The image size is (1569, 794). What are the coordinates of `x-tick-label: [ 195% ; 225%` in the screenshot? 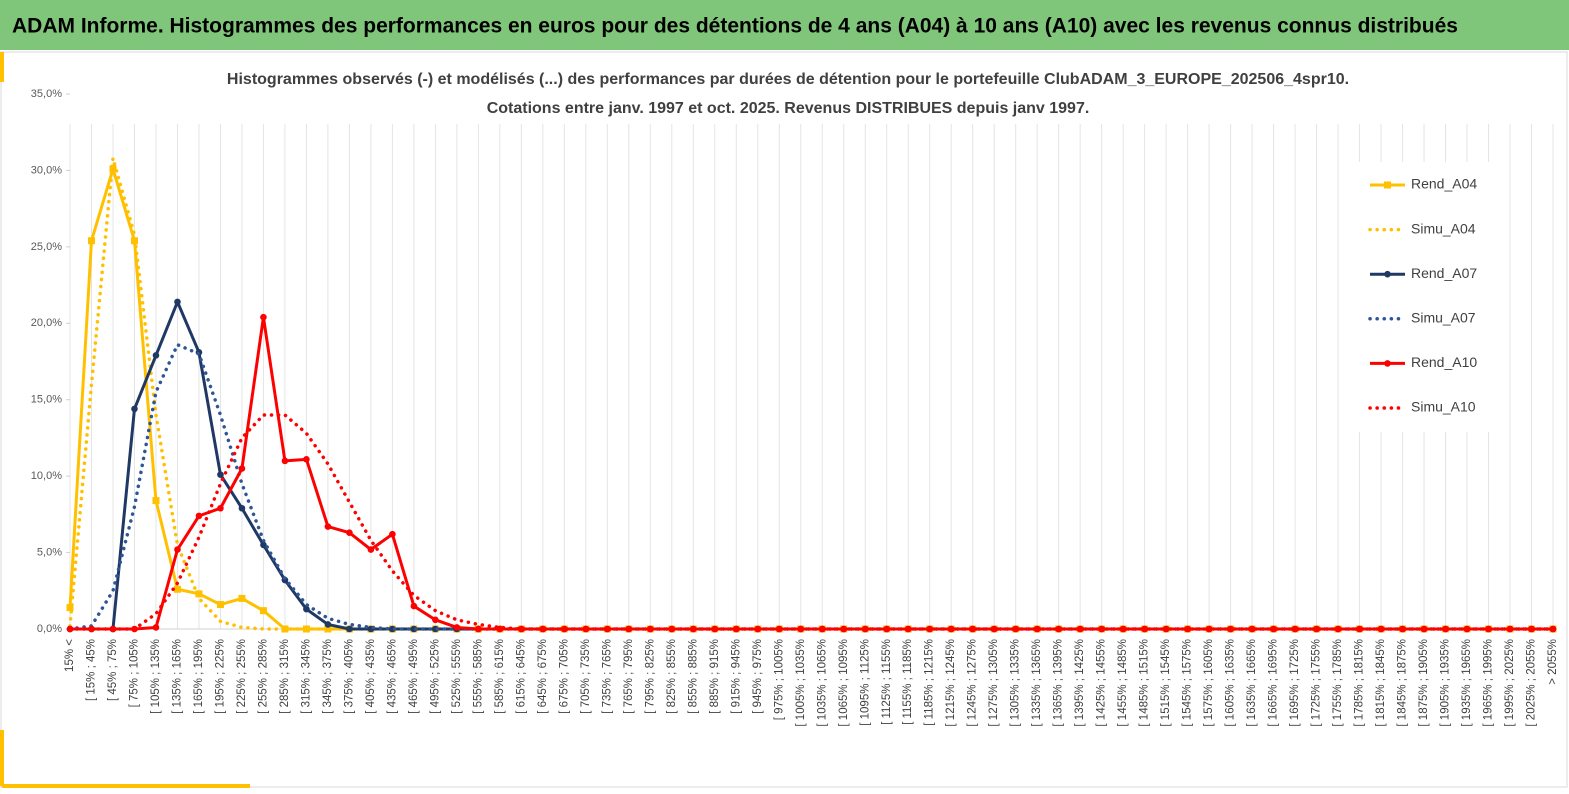 It's located at (220, 676).